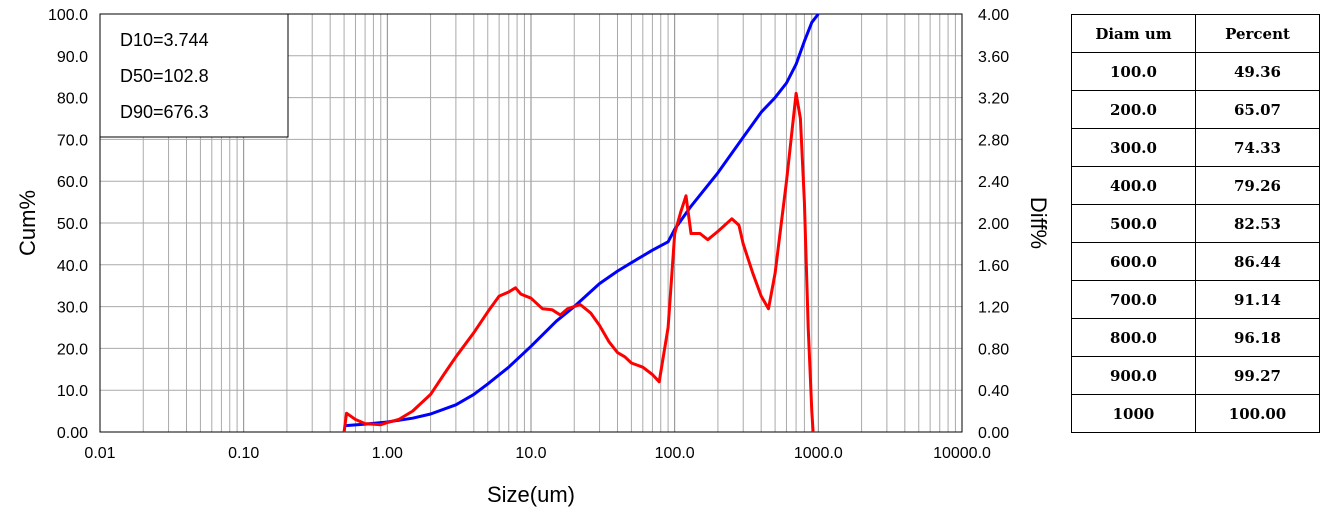 The width and height of the screenshot is (1321, 510). Describe the element at coordinates (993, 15) in the screenshot. I see `y-right-tick-label: 4.00` at that location.